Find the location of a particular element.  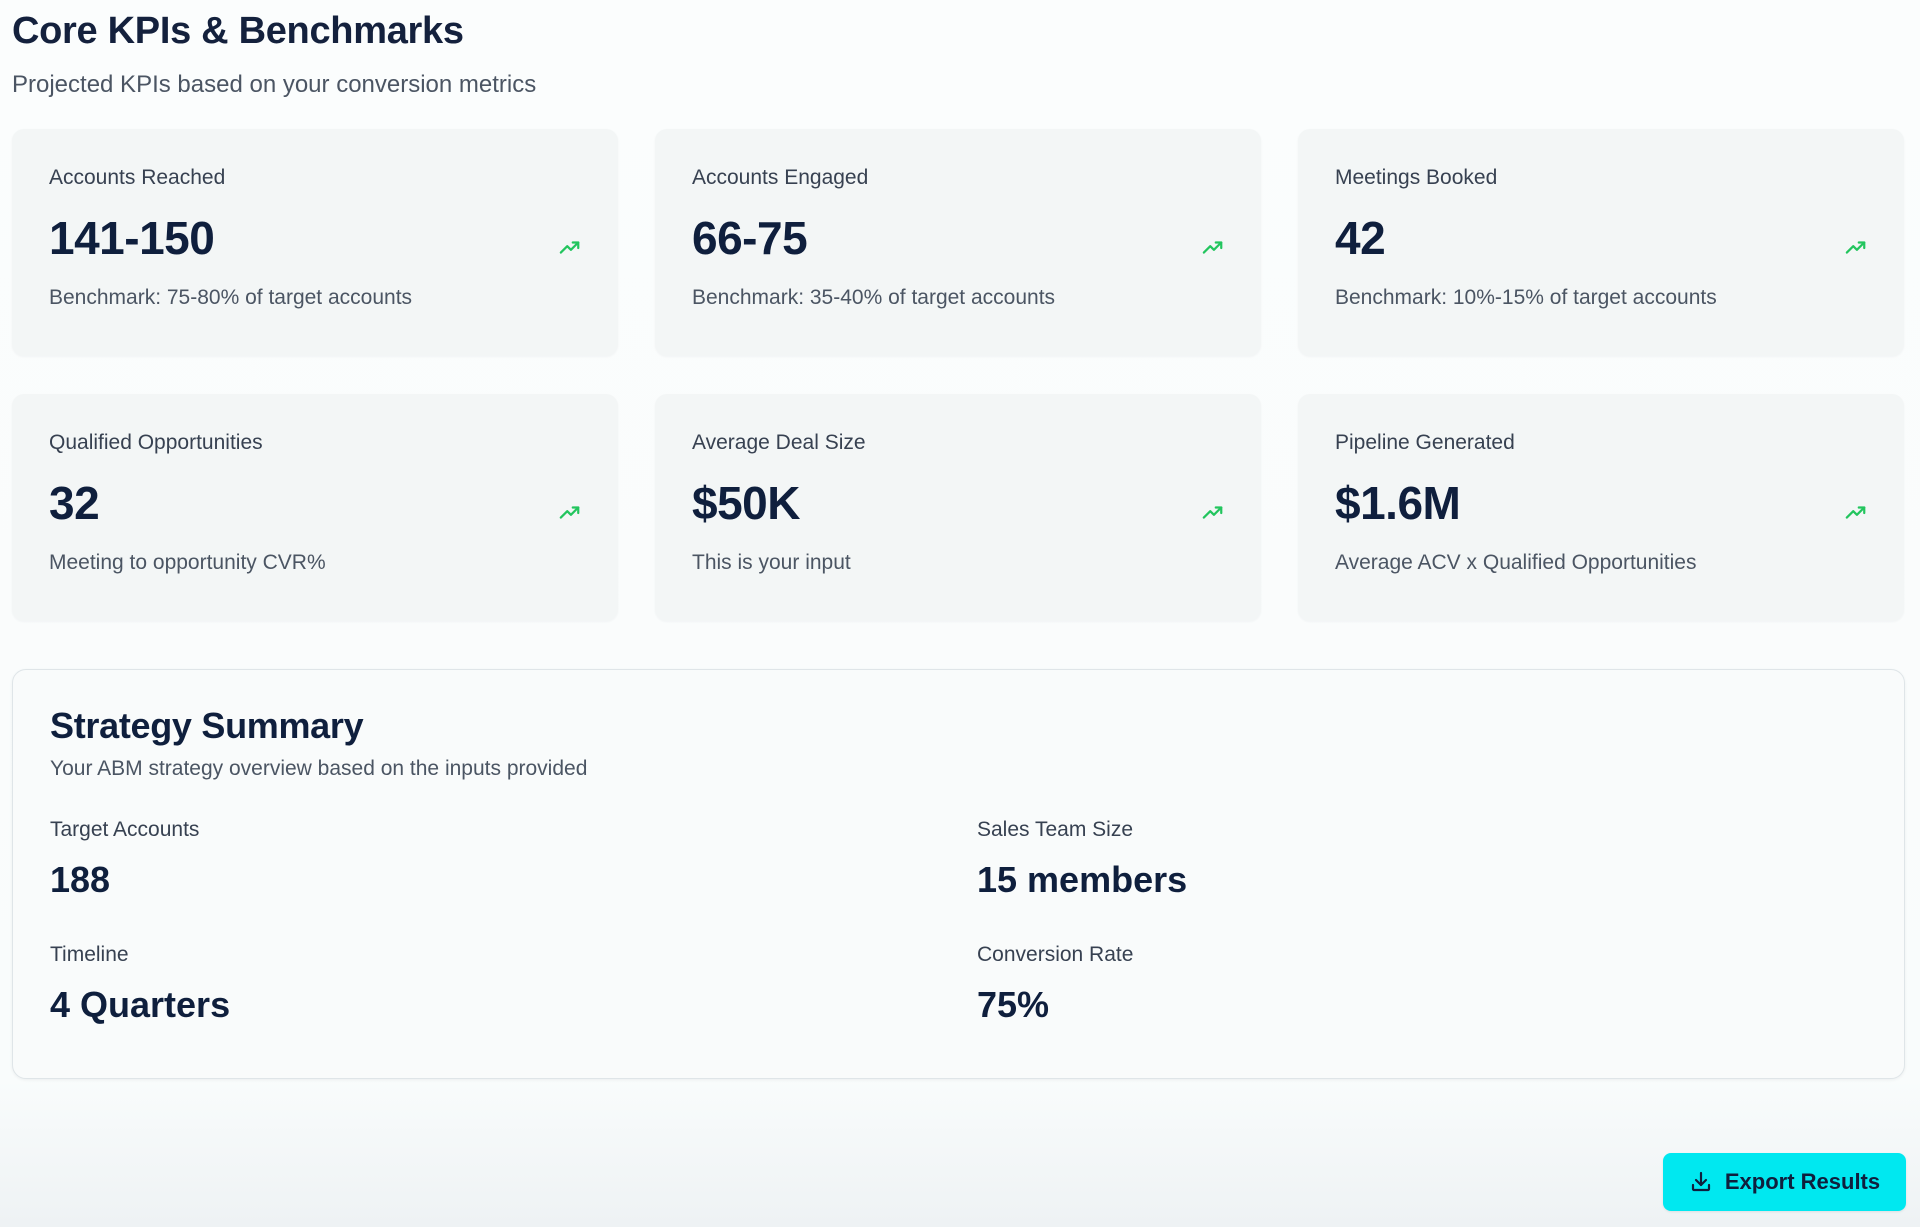

download-icon is located at coordinates (1700, 1181).